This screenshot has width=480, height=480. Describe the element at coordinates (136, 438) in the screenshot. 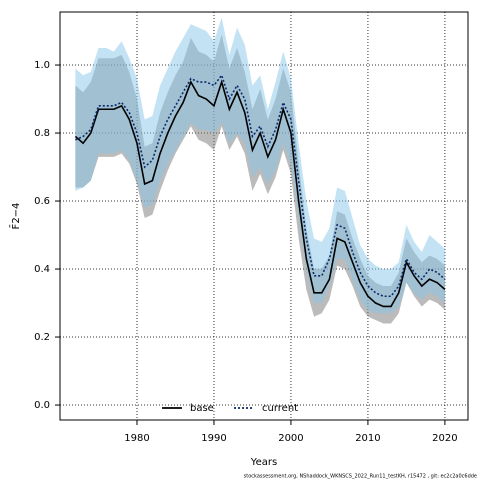

I see `x-tick-label: 1980` at that location.